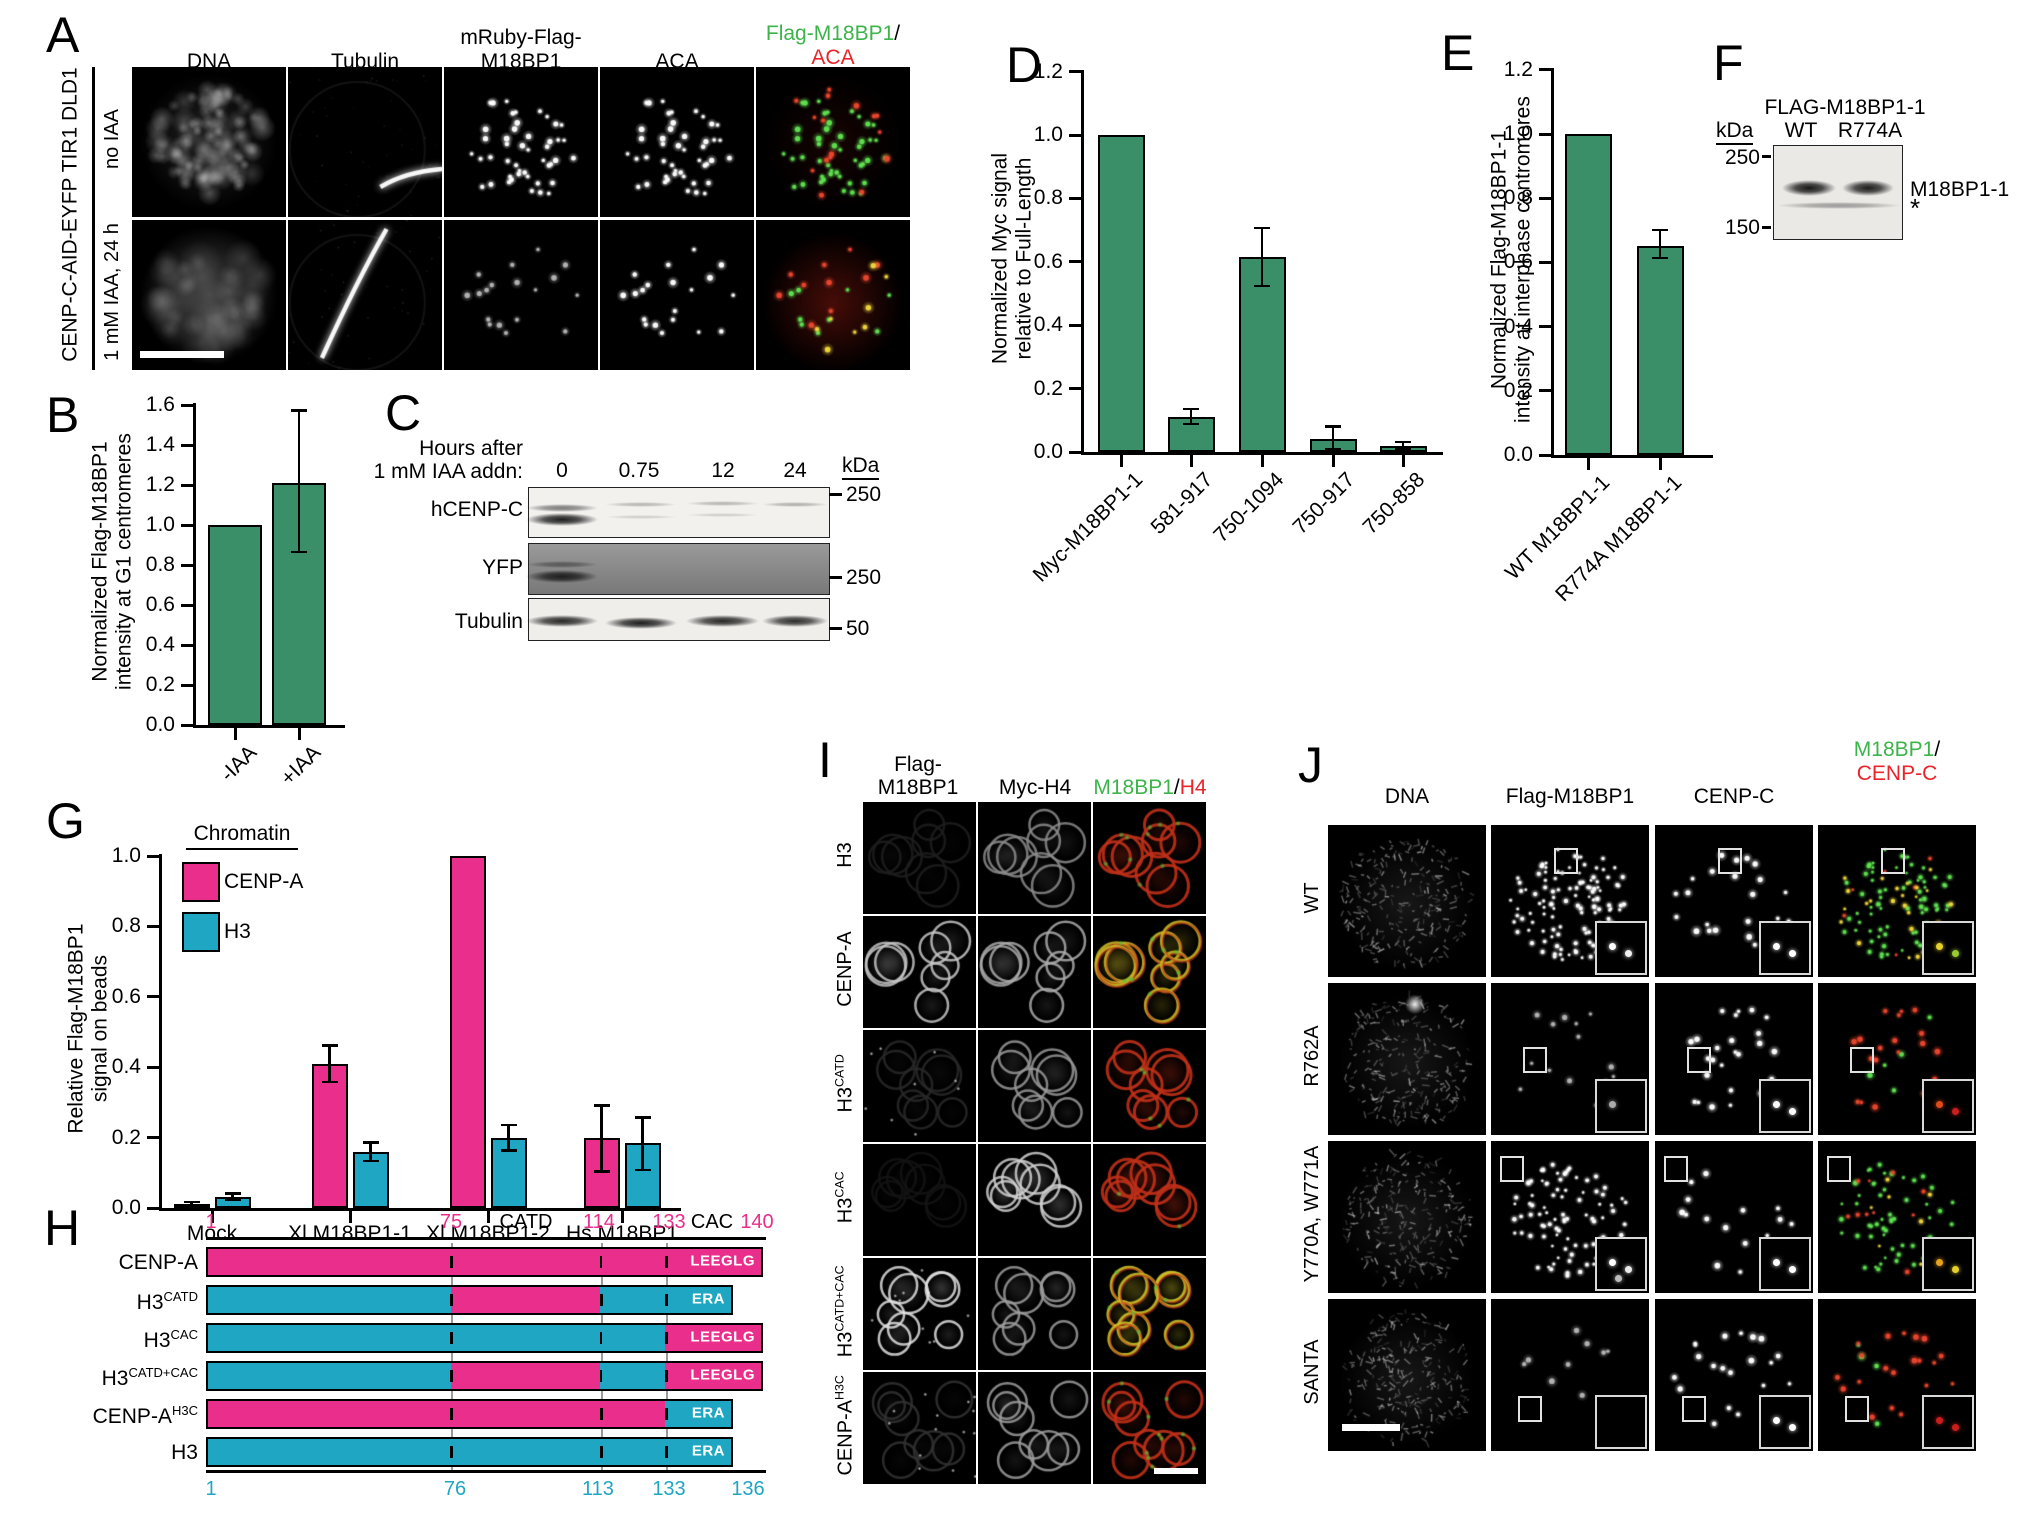 Image resolution: width=2022 pixels, height=1518 pixels. What do you see at coordinates (448, 471) in the screenshot?
I see `panelC-header-line2: 1 mM IAA addn:` at bounding box center [448, 471].